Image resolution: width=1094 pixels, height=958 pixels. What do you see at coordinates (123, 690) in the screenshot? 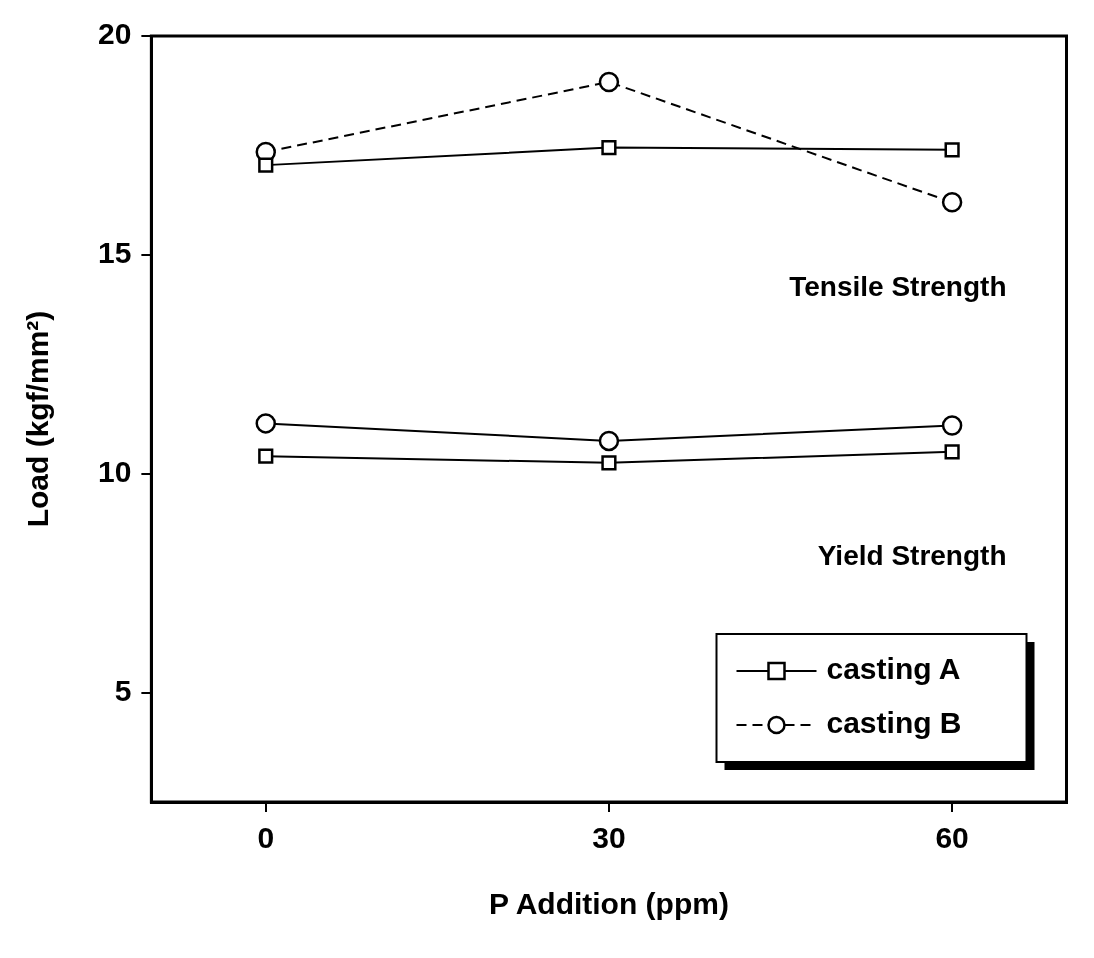
I see `y-tick-label: 5` at bounding box center [123, 690].